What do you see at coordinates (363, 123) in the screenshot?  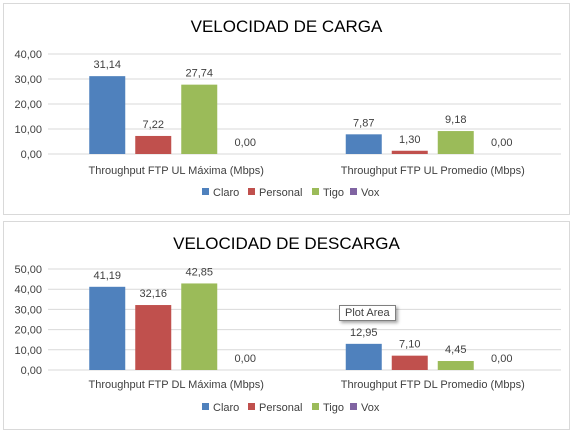 I see `data-label: 7,87` at bounding box center [363, 123].